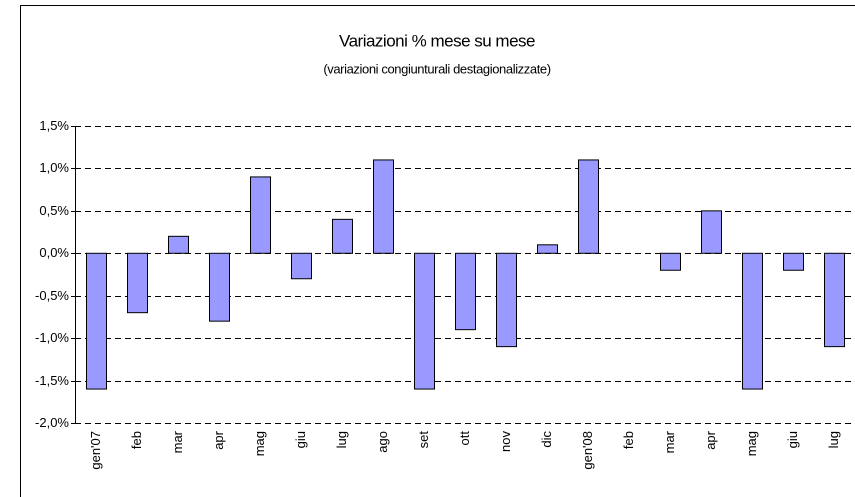  I want to click on y-tick-label: -1,0%, so click(52, 337).